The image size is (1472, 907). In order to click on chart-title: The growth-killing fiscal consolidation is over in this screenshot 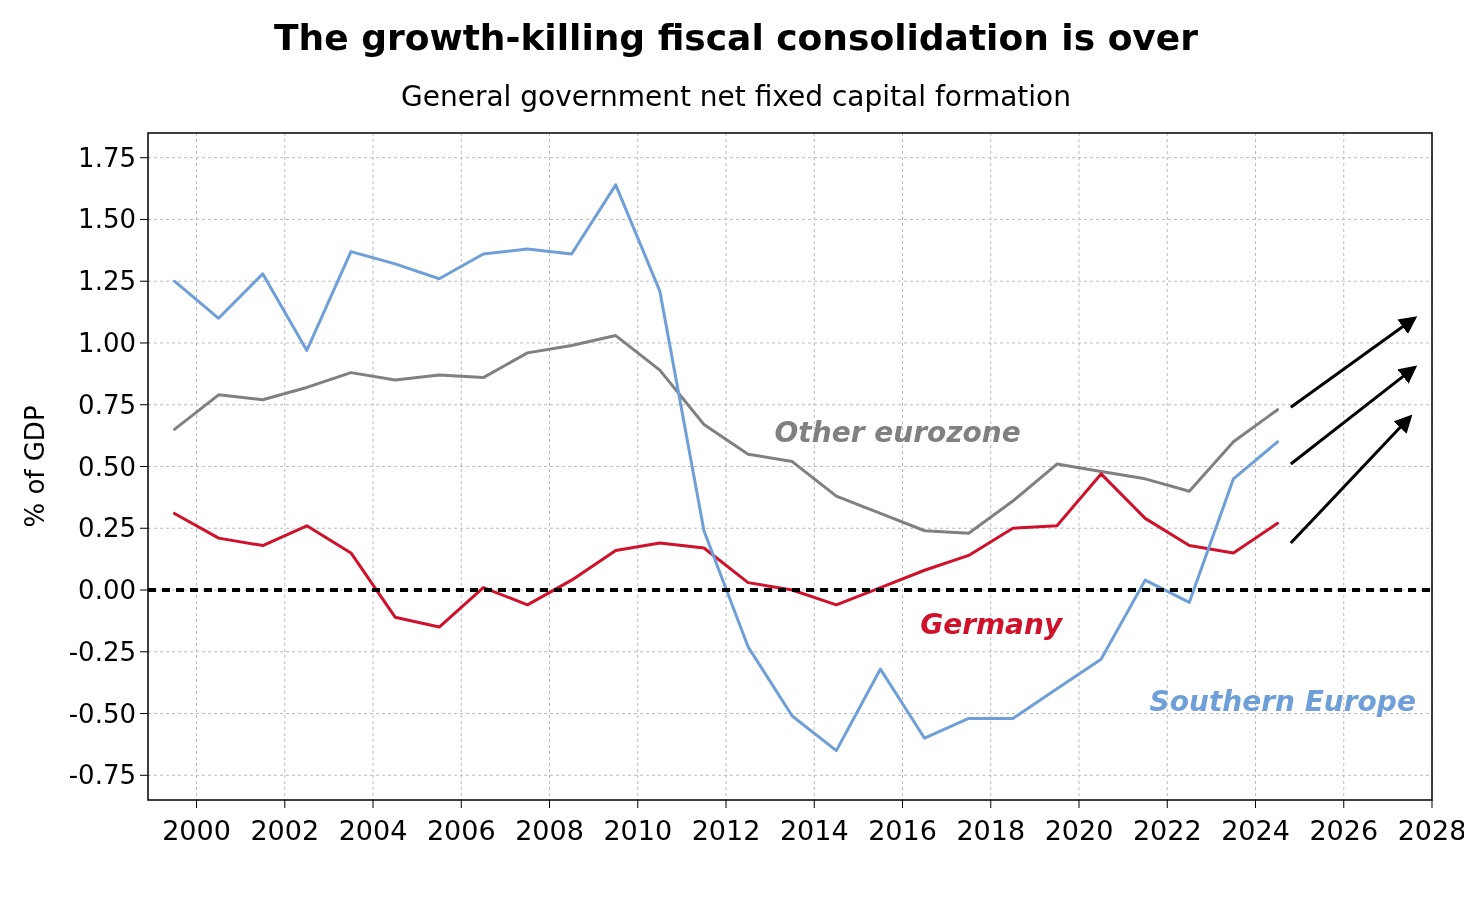, I will do `click(736, 37)`.